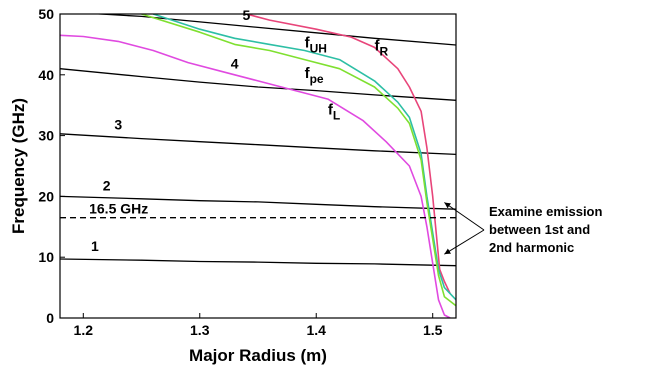 The height and width of the screenshot is (371, 650). What do you see at coordinates (546, 211) in the screenshot?
I see `annotation-line-1: Examine emission` at bounding box center [546, 211].